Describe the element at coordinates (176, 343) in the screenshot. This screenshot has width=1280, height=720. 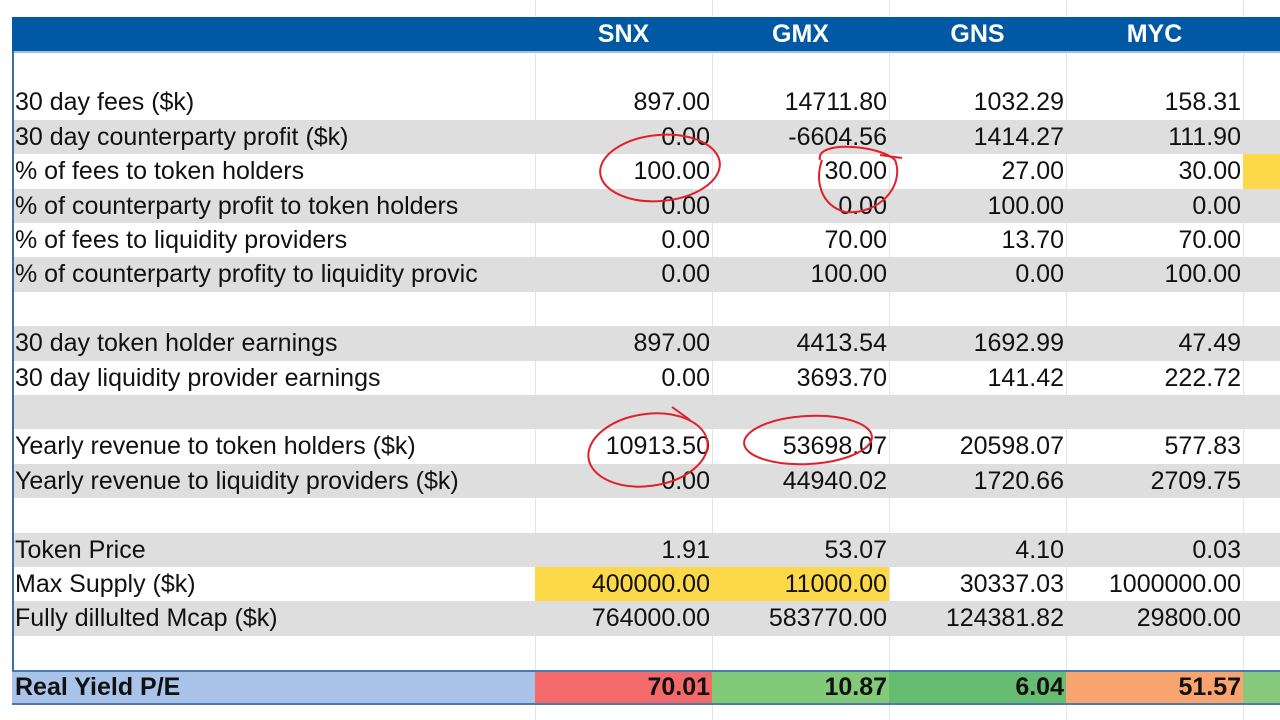
I see `row-label: 30 day token holder earnings` at that location.